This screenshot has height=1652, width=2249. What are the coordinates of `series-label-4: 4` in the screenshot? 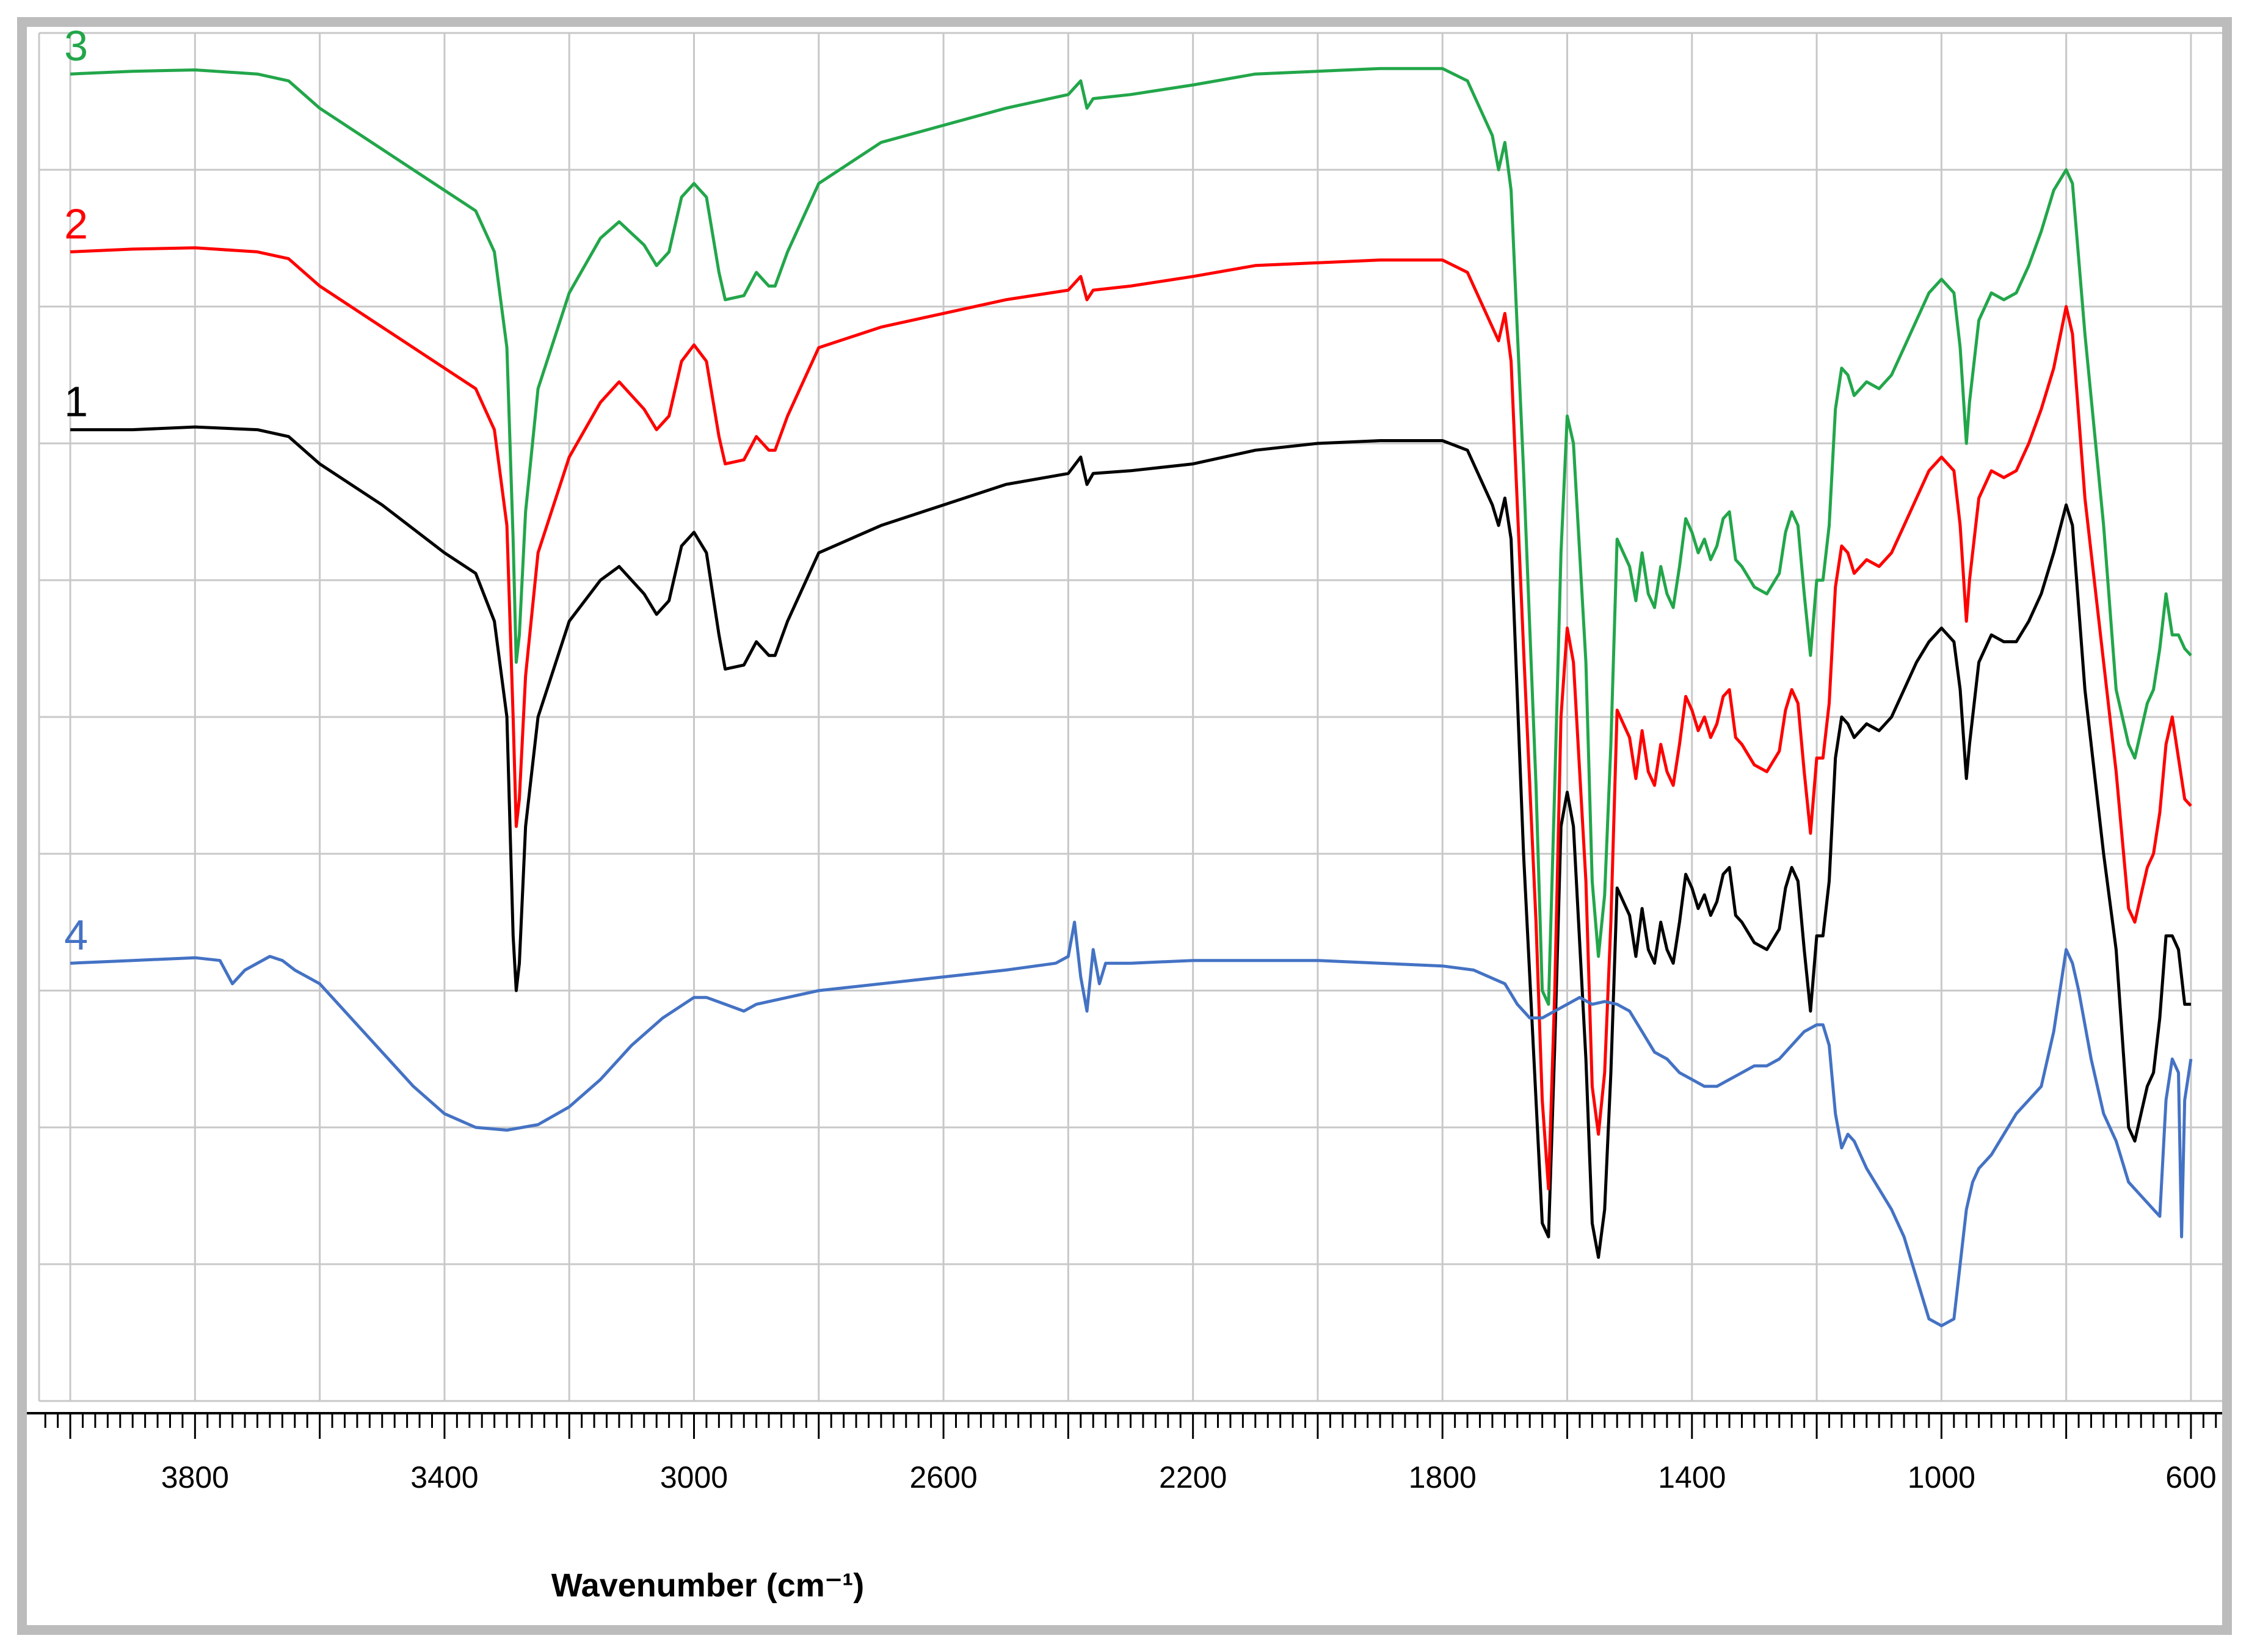 It's located at (76, 935).